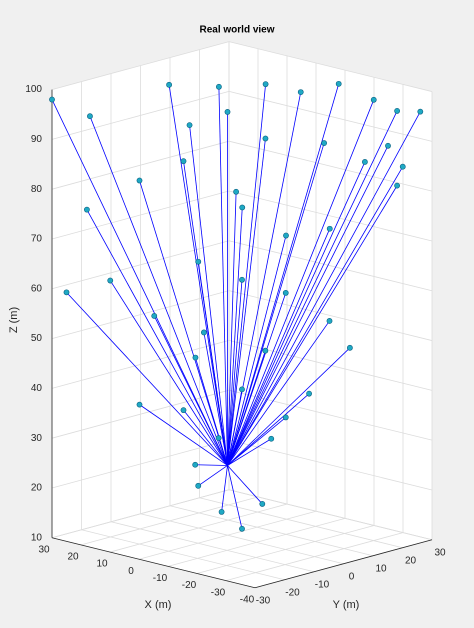  I want to click on x-tick-label: 10, so click(102, 564).